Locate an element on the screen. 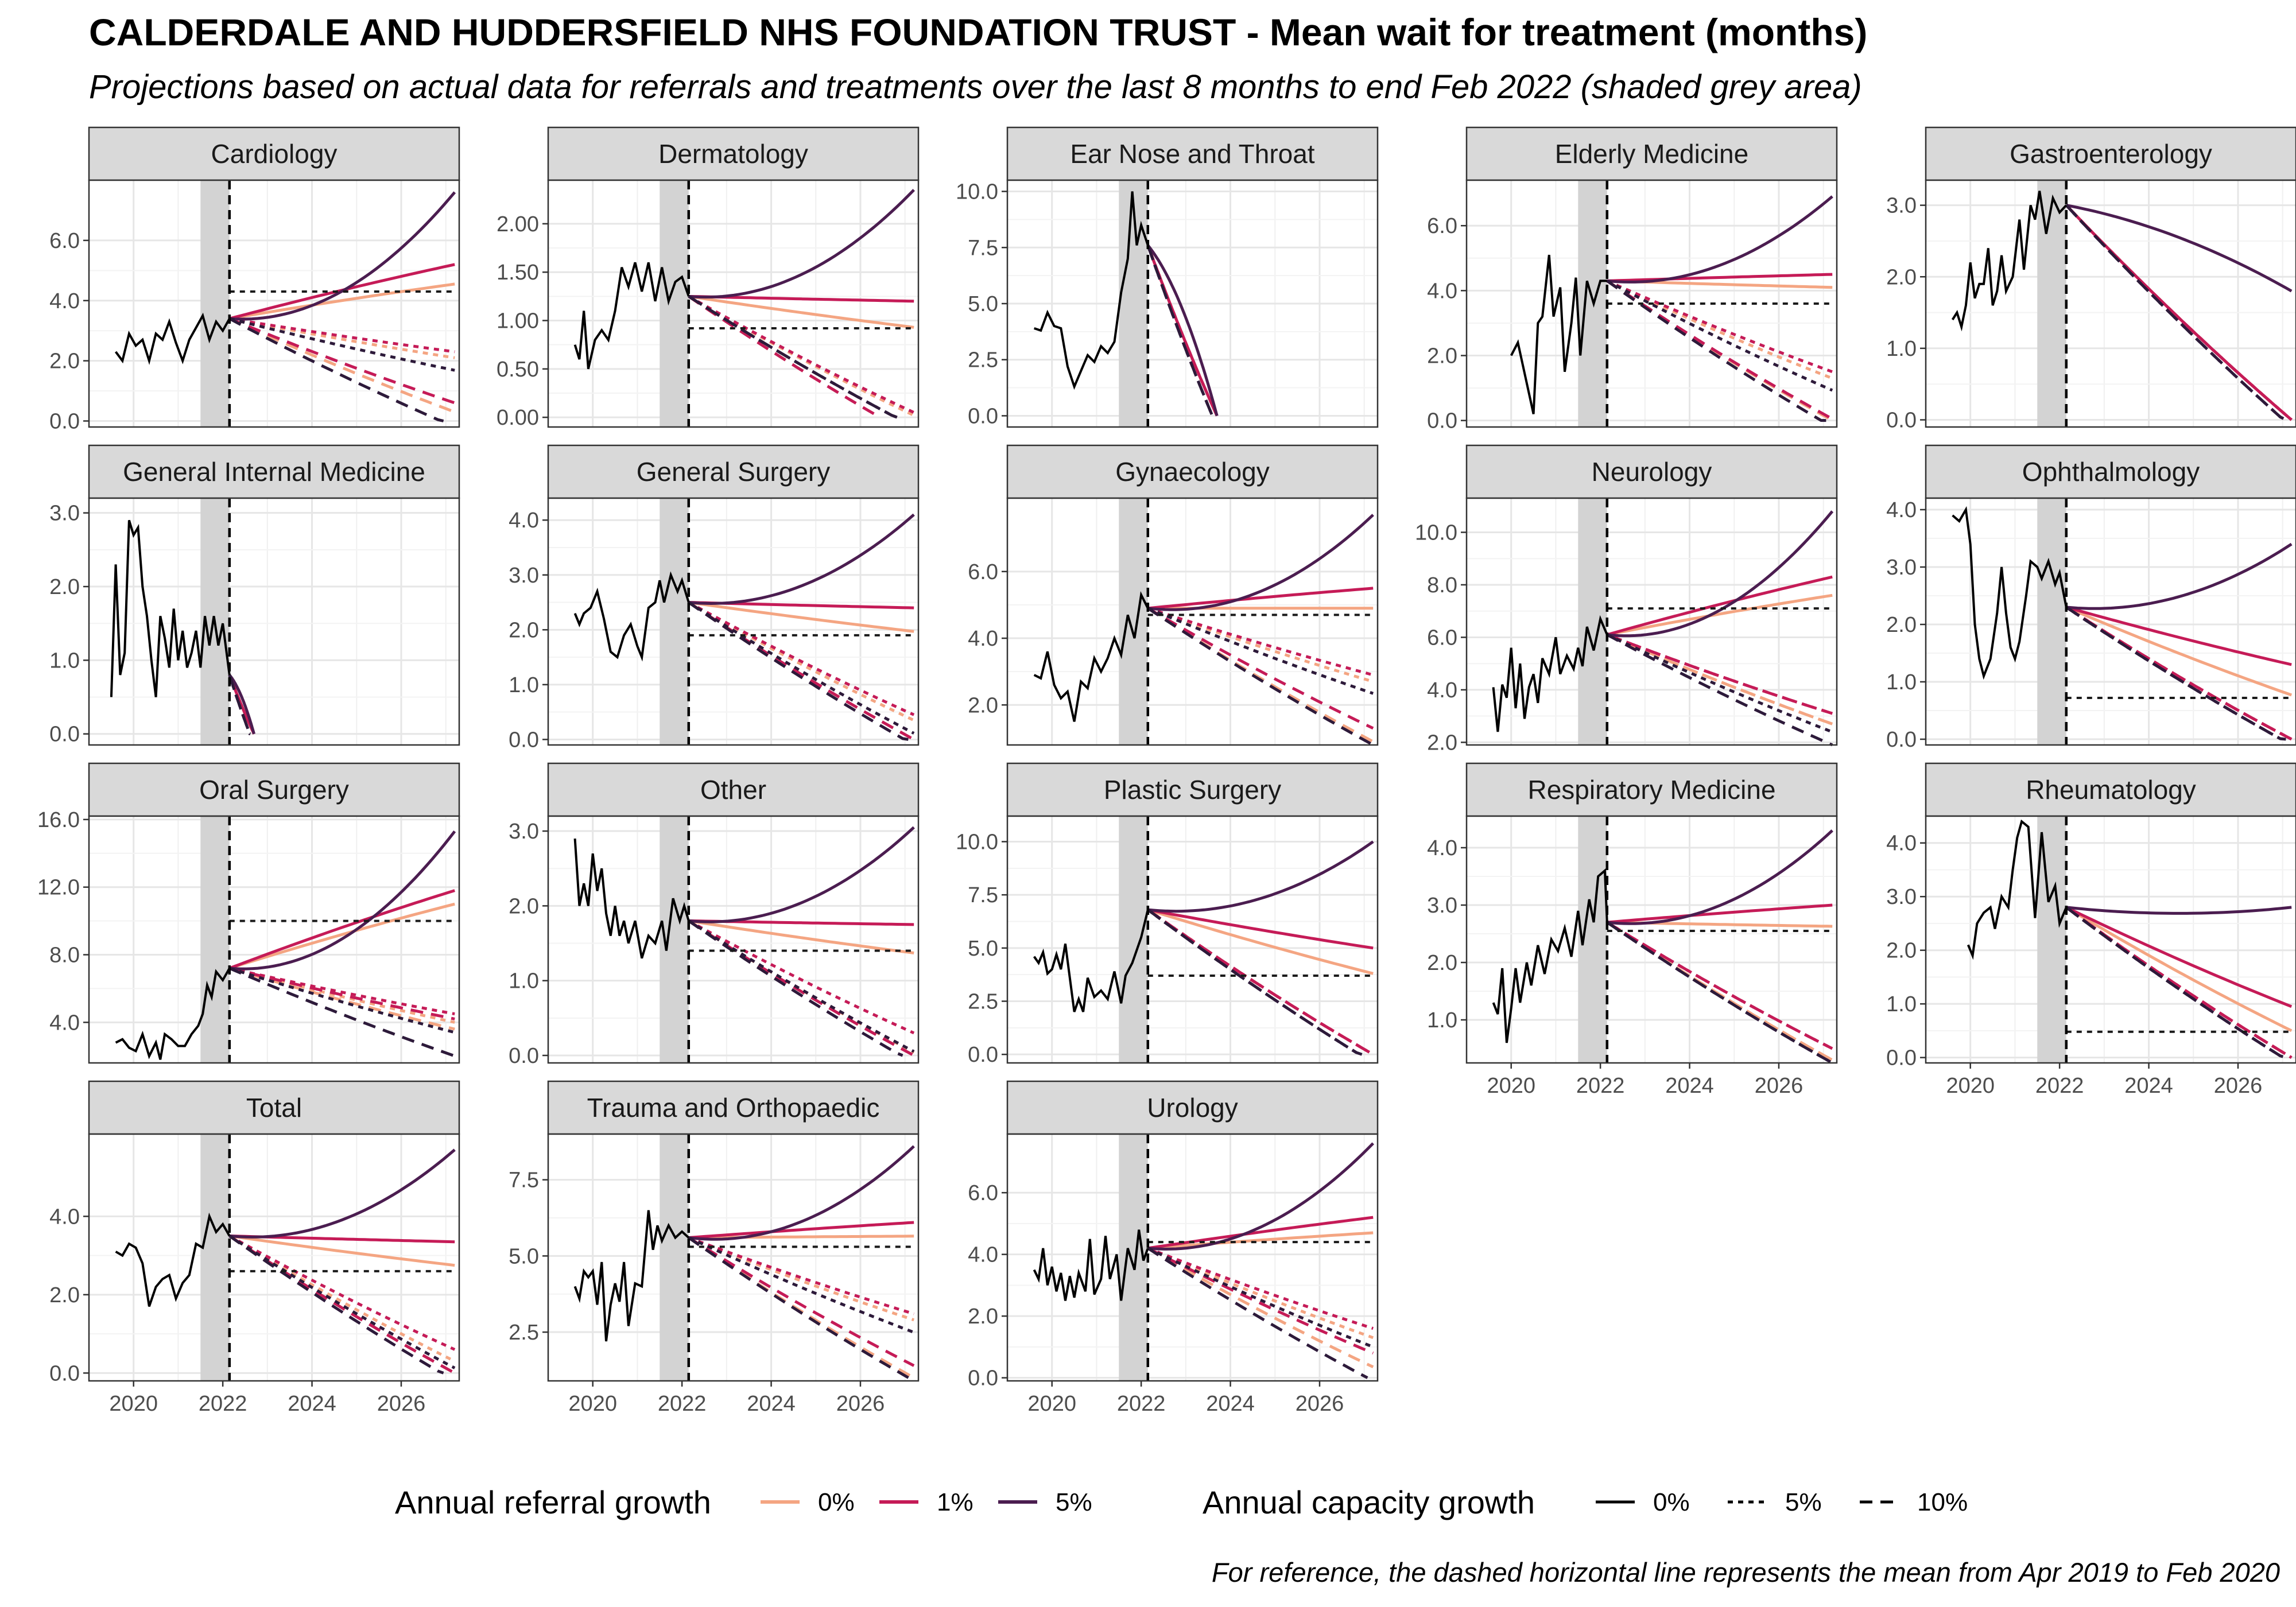 This screenshot has height=1607, width=2296. y-tick-label: 7.5 is located at coordinates (983, 248).